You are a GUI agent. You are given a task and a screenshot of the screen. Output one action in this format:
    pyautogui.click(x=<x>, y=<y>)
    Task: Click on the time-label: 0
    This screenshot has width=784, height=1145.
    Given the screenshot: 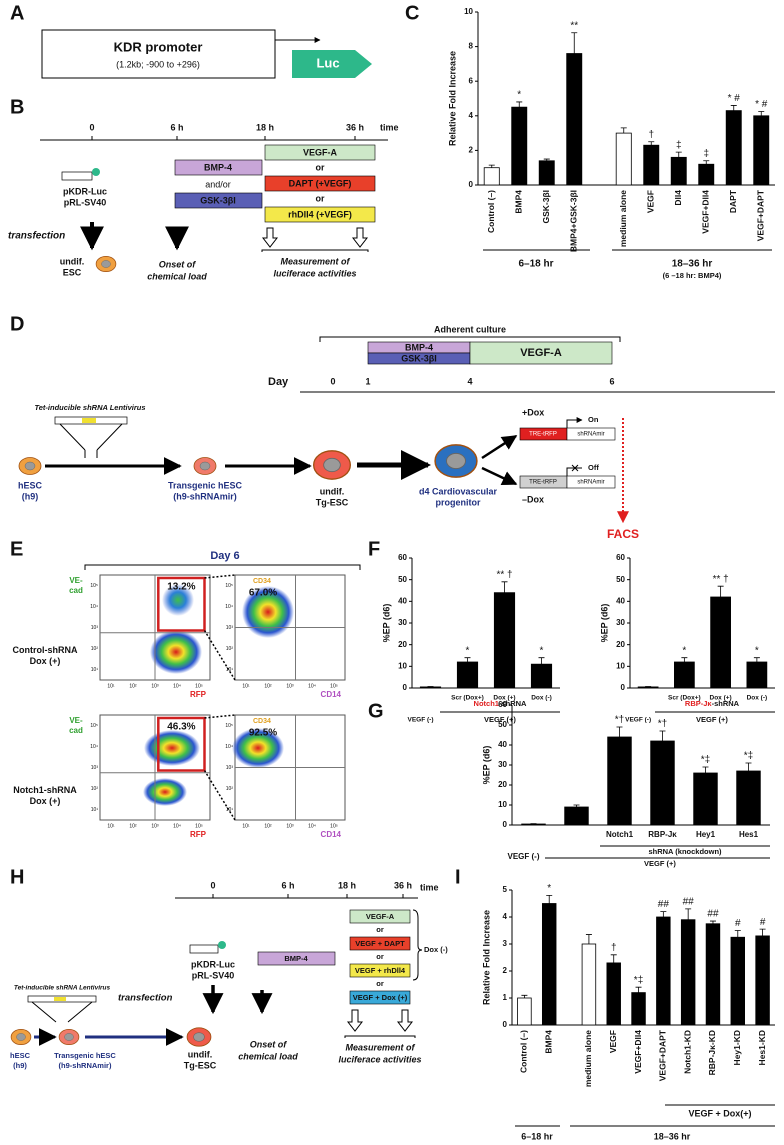 What is the action you would take?
    pyautogui.click(x=91, y=127)
    